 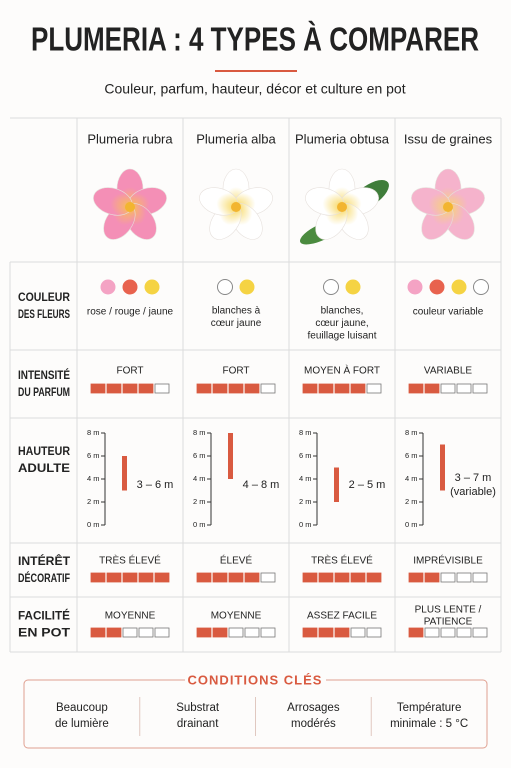 I want to click on row-label: DES FLEURS, so click(x=44, y=314).